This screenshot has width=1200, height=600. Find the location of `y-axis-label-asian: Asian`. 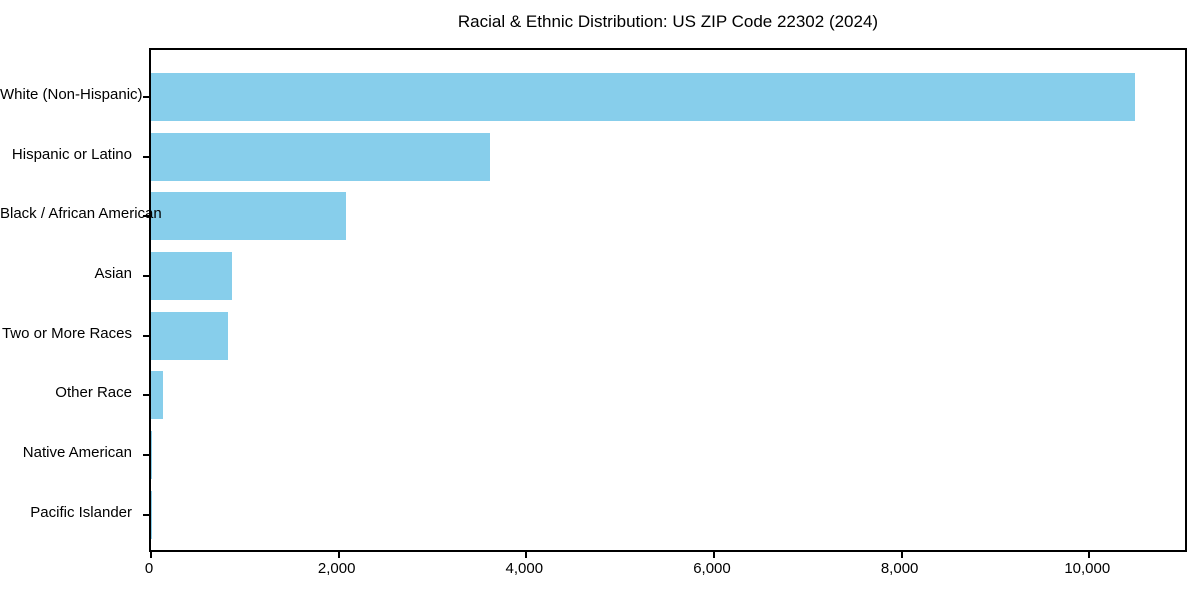

y-axis-label-asian: Asian is located at coordinates (113, 273).